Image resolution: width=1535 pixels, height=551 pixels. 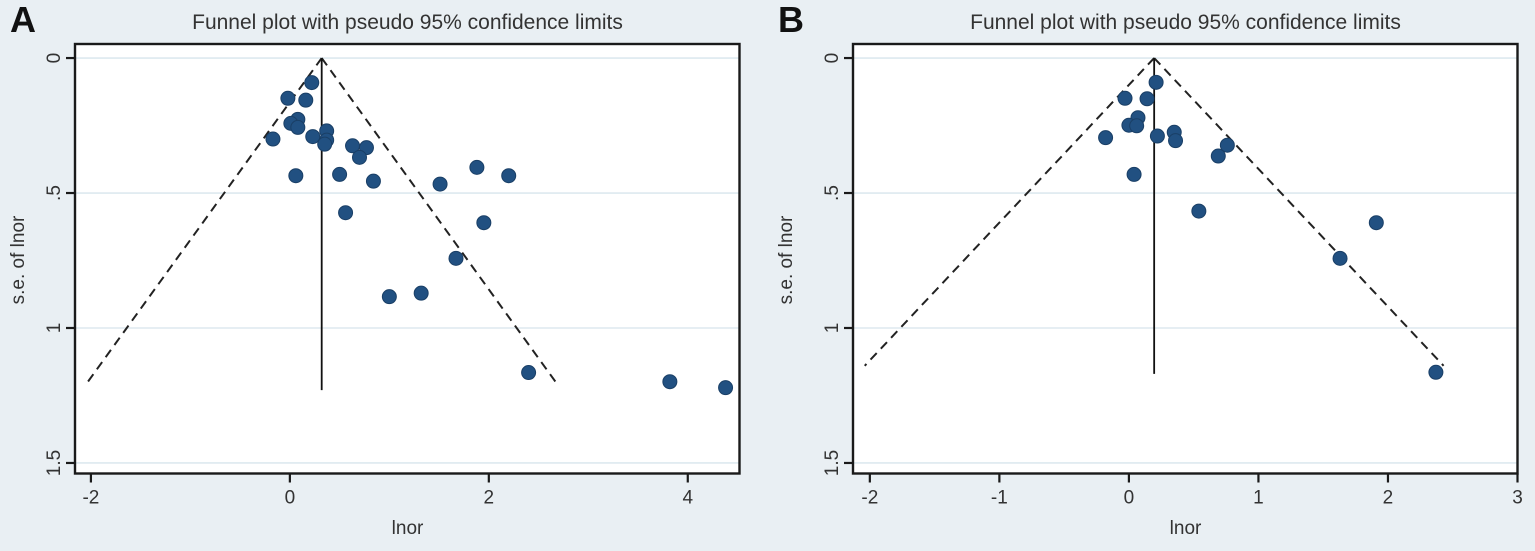 I want to click on panel-a-label: A, so click(x=23, y=20).